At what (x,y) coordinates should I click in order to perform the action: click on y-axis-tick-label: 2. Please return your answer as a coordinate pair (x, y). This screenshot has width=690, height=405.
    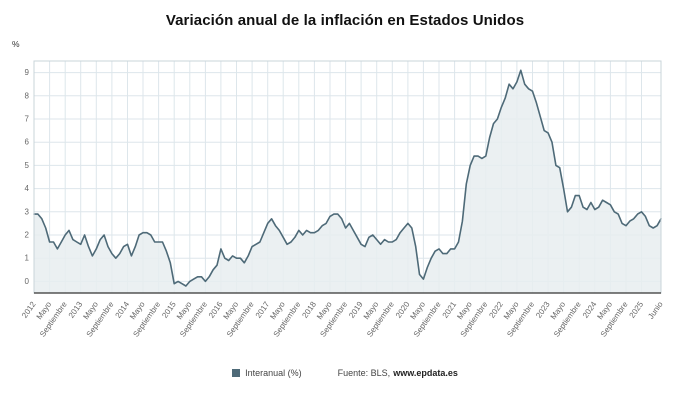
    Looking at the image, I should click on (27, 235).